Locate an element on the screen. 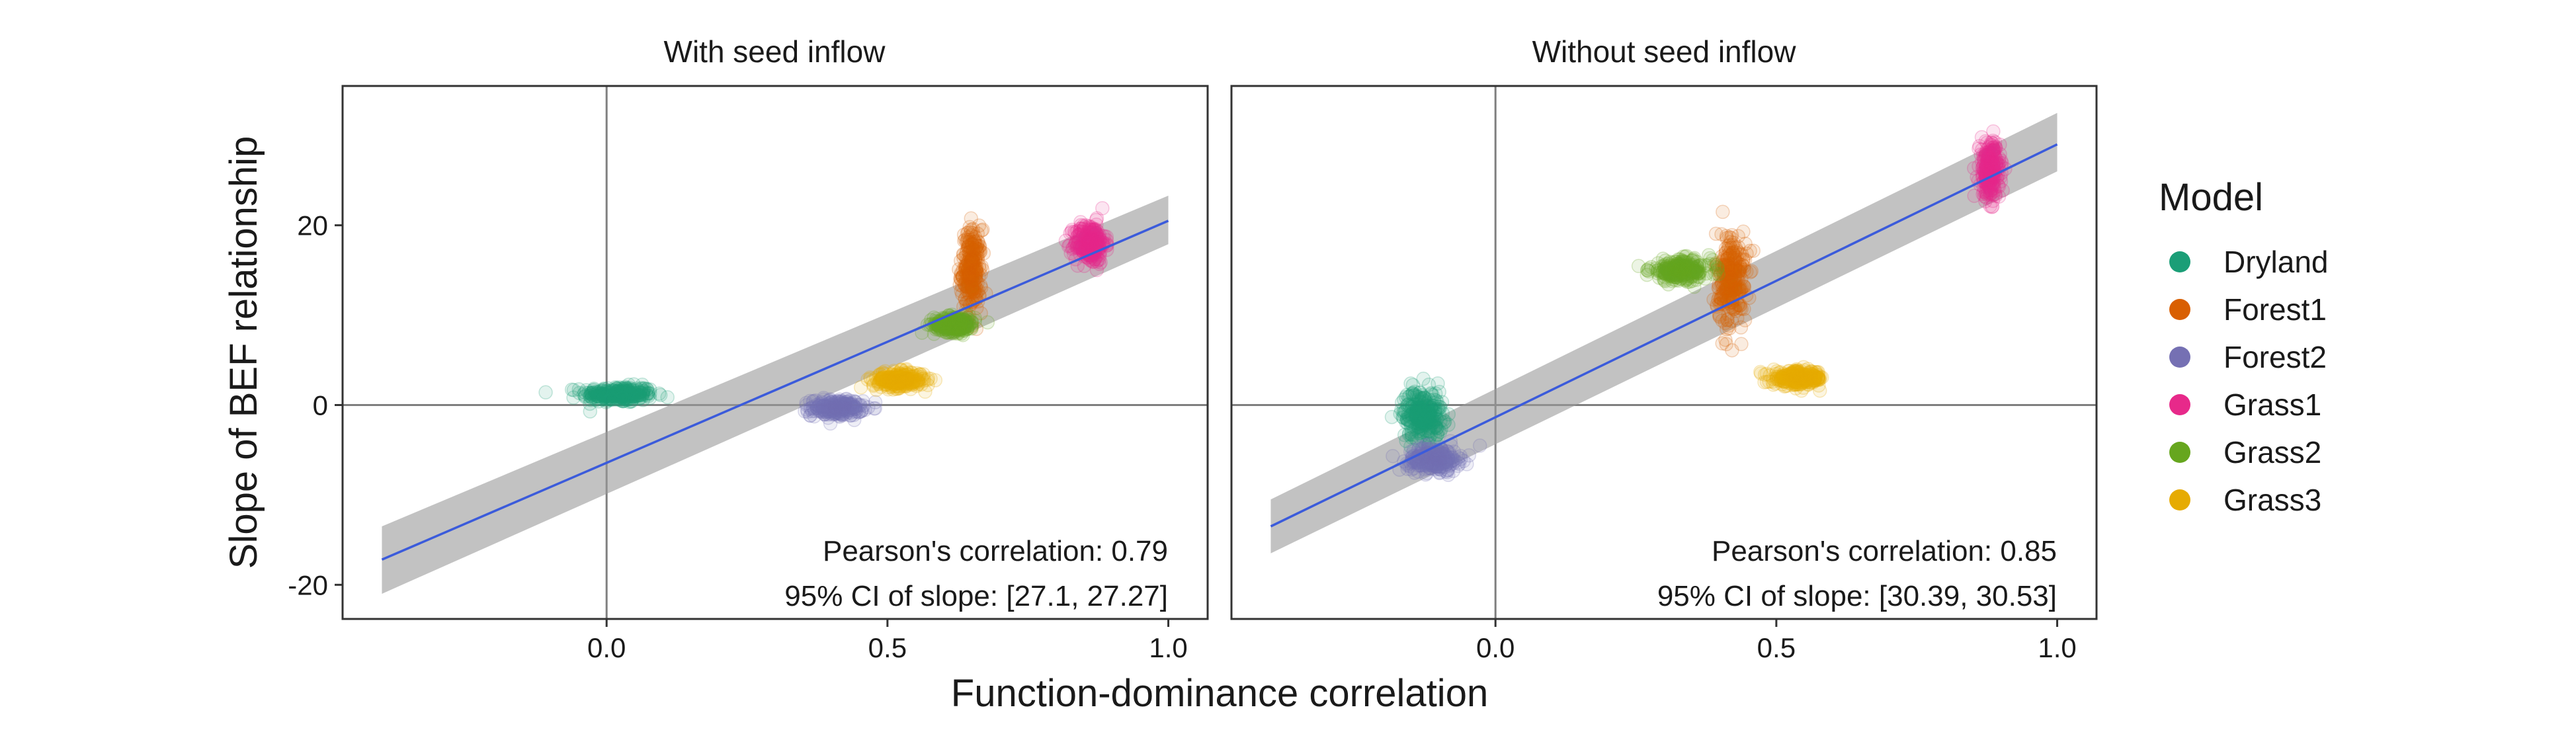 The image size is (2576, 736). x-axis-title: Function-dominance correlation is located at coordinates (1219, 693).